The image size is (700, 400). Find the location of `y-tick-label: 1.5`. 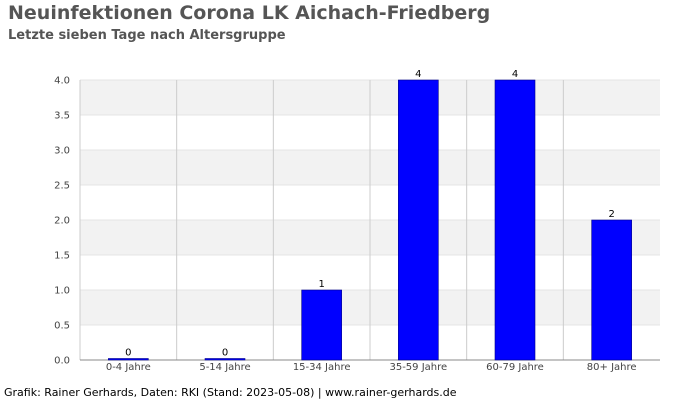

y-tick-label: 1.5 is located at coordinates (62, 256).